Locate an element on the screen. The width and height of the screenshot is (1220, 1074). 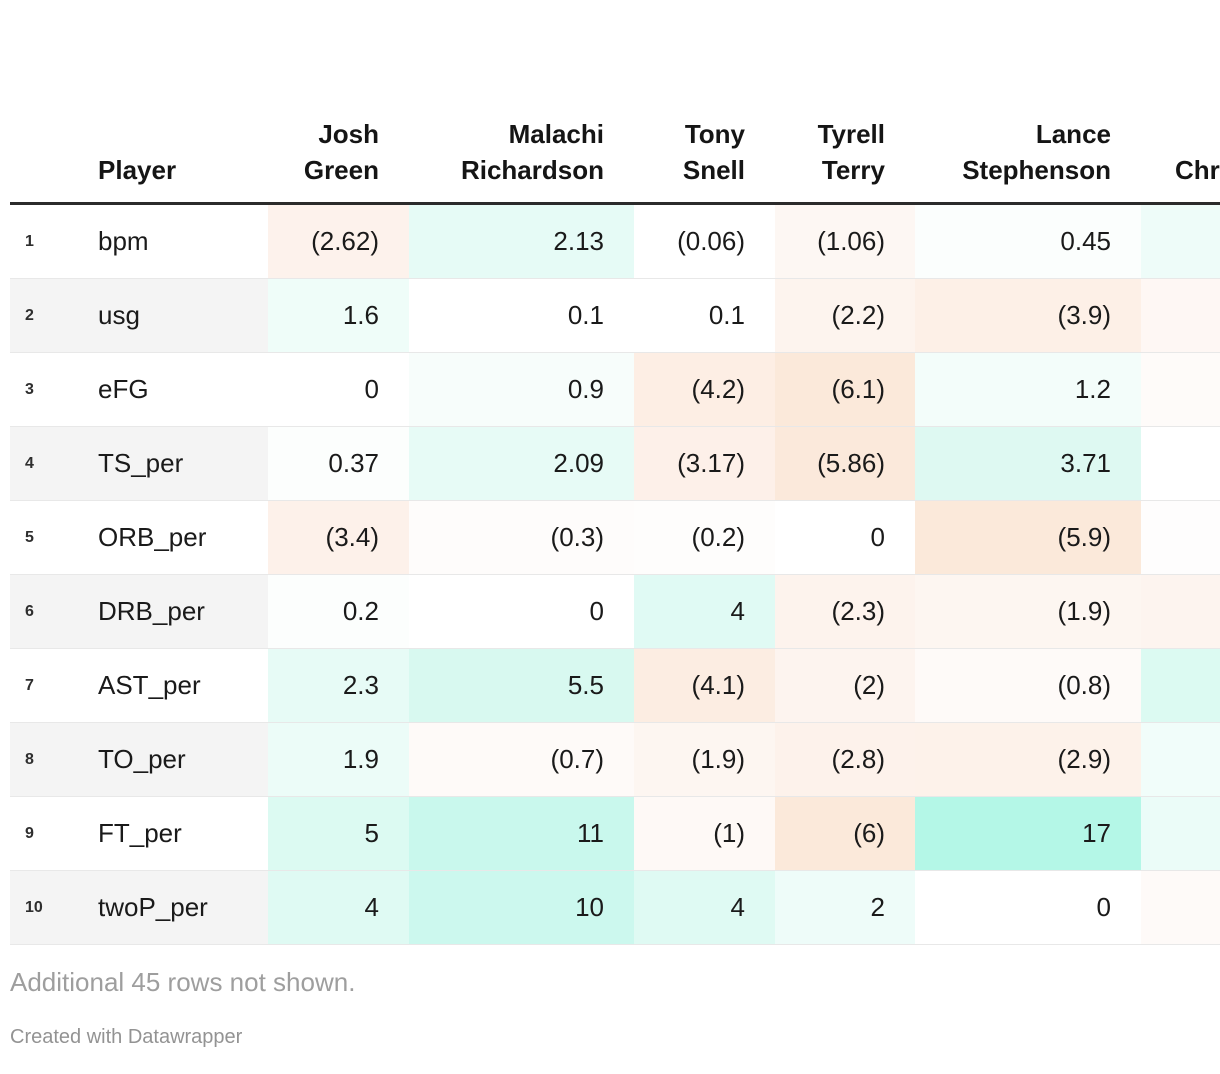
table-row: 10 twoP_per 4 10 4 2 0 is located at coordinates (615, 908).